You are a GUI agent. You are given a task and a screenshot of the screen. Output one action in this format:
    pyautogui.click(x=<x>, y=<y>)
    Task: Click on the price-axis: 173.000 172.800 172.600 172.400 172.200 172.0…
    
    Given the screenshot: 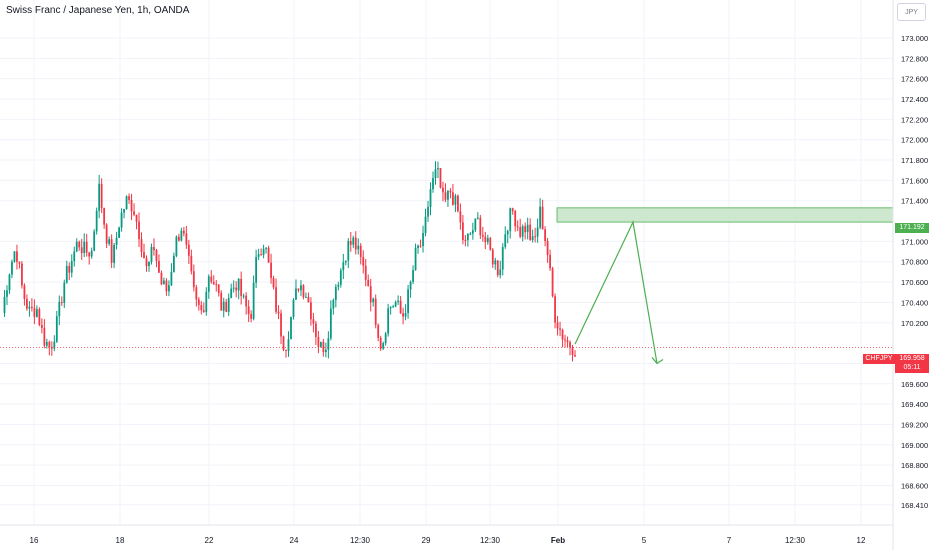 What is the action you would take?
    pyautogui.click(x=910, y=275)
    